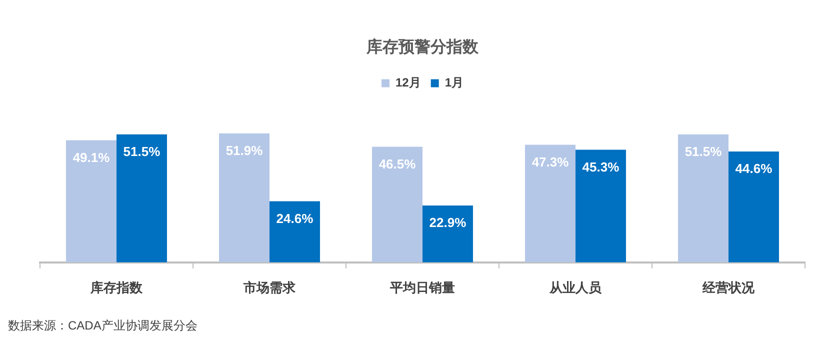 The width and height of the screenshot is (832, 340). Describe the element at coordinates (408, 83) in the screenshot. I see `legend-label: 12月` at that location.